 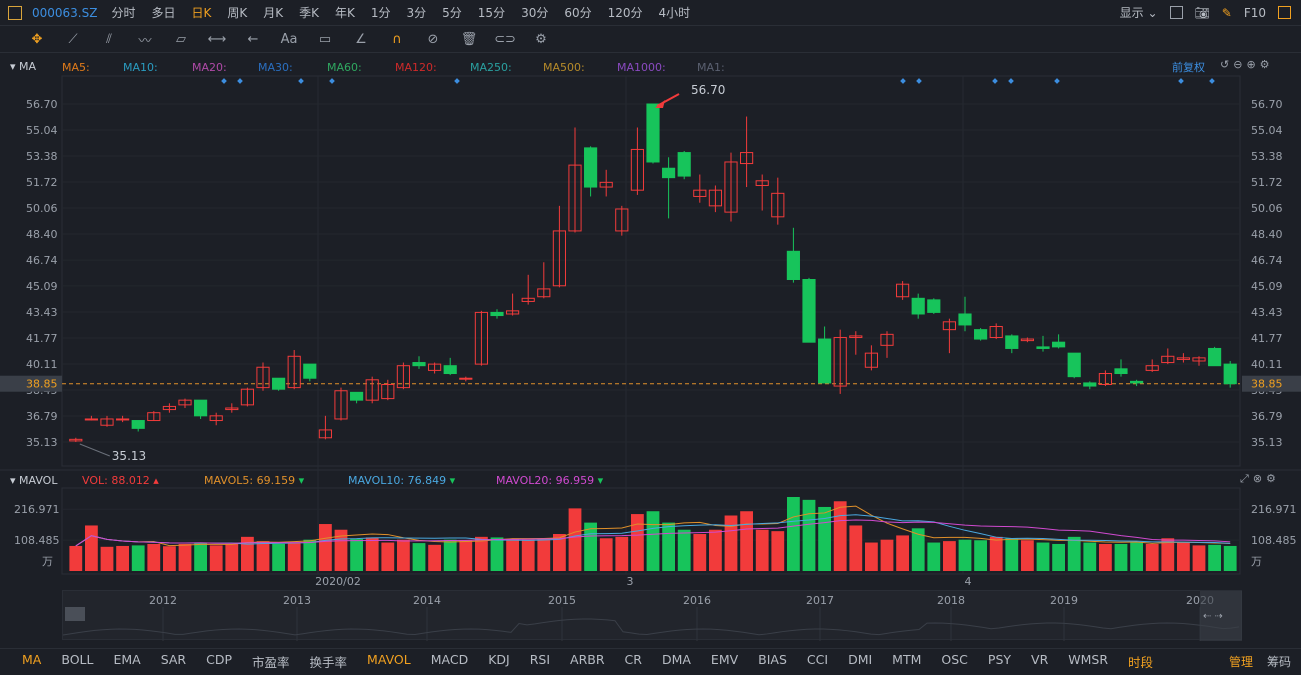 What do you see at coordinates (633, 659) in the screenshot?
I see `indicator-tab: CR` at bounding box center [633, 659].